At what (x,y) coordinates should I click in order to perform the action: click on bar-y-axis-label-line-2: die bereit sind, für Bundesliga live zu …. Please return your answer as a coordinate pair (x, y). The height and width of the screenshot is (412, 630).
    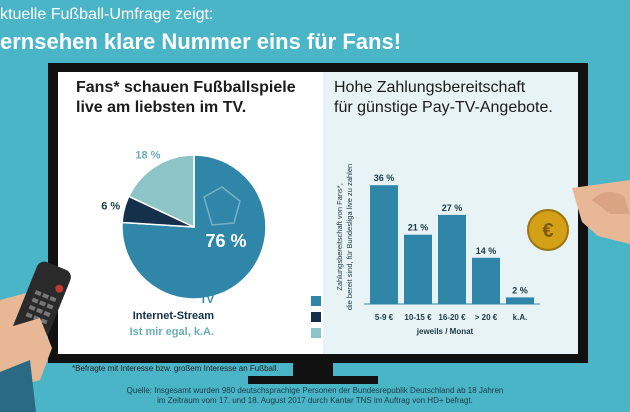
    Looking at the image, I should click on (349, 237).